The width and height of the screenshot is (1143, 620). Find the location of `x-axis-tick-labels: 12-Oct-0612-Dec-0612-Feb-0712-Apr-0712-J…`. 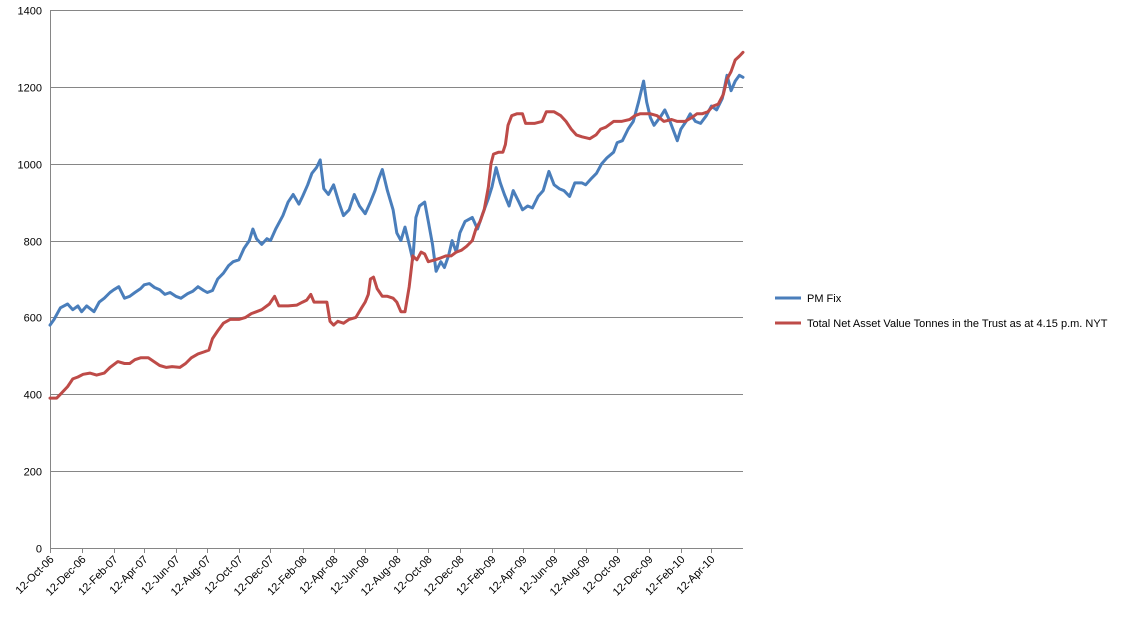

x-axis-tick-labels: 12-Oct-0612-Dec-0612-Feb-0712-Apr-0712-J… is located at coordinates (366, 576).